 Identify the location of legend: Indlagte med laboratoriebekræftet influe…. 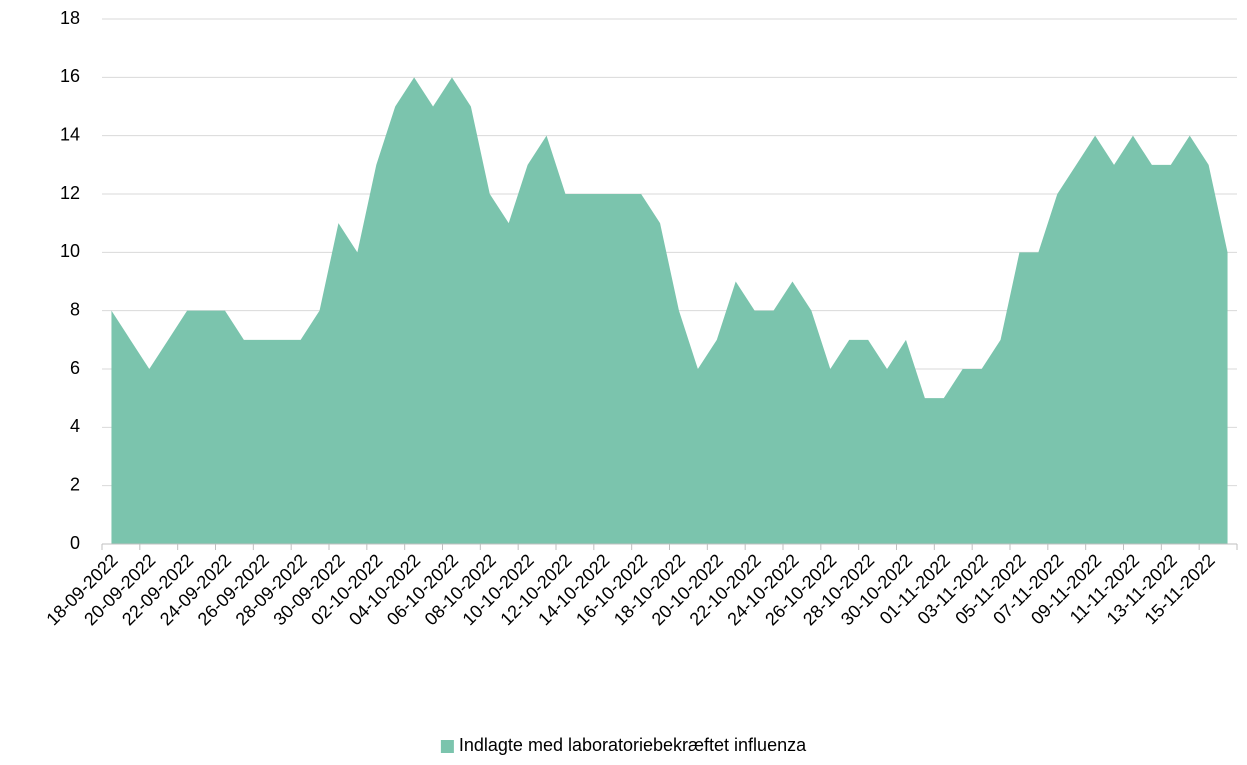
(623, 745).